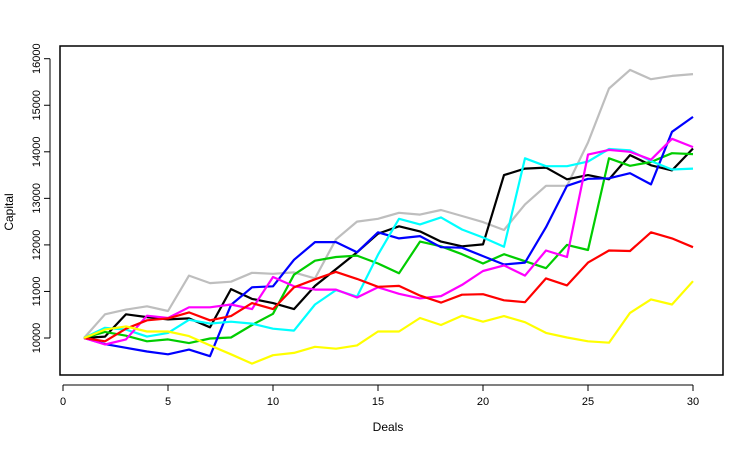 The width and height of the screenshot is (750, 450). Describe the element at coordinates (693, 402) in the screenshot. I see `x-tick-label: 30` at that location.